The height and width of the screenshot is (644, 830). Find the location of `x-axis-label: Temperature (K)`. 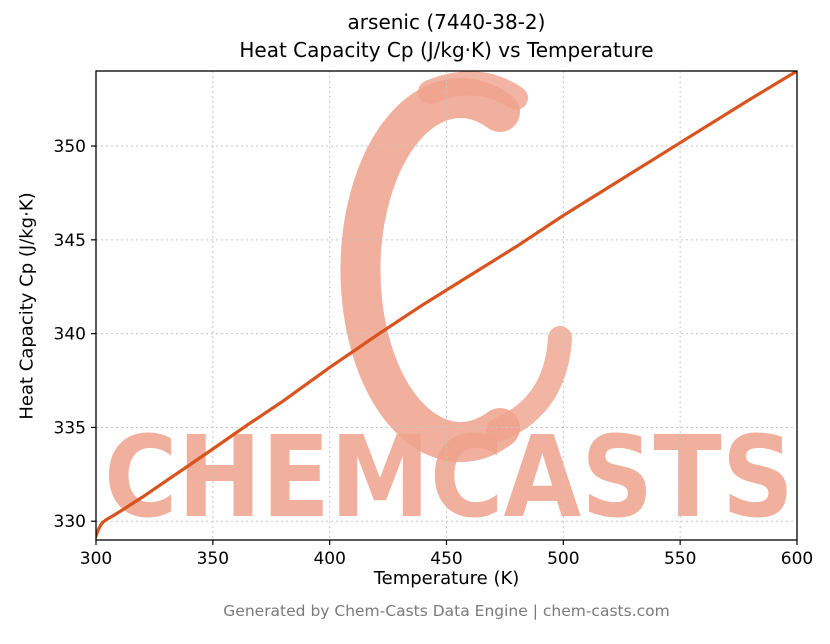

x-axis-label: Temperature (K) is located at coordinates (446, 578).